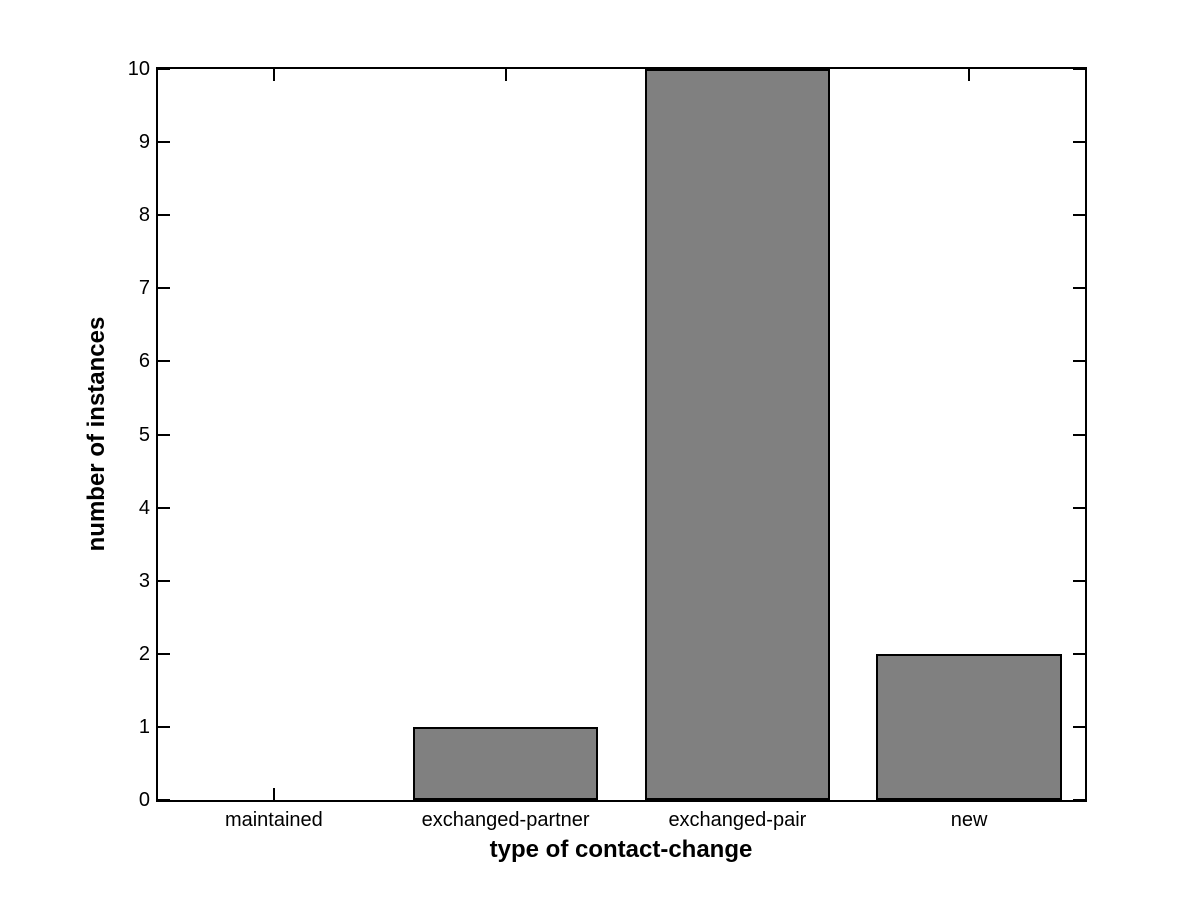 The height and width of the screenshot is (901, 1201). What do you see at coordinates (969, 820) in the screenshot?
I see `x-tick-label-new: new` at bounding box center [969, 820].